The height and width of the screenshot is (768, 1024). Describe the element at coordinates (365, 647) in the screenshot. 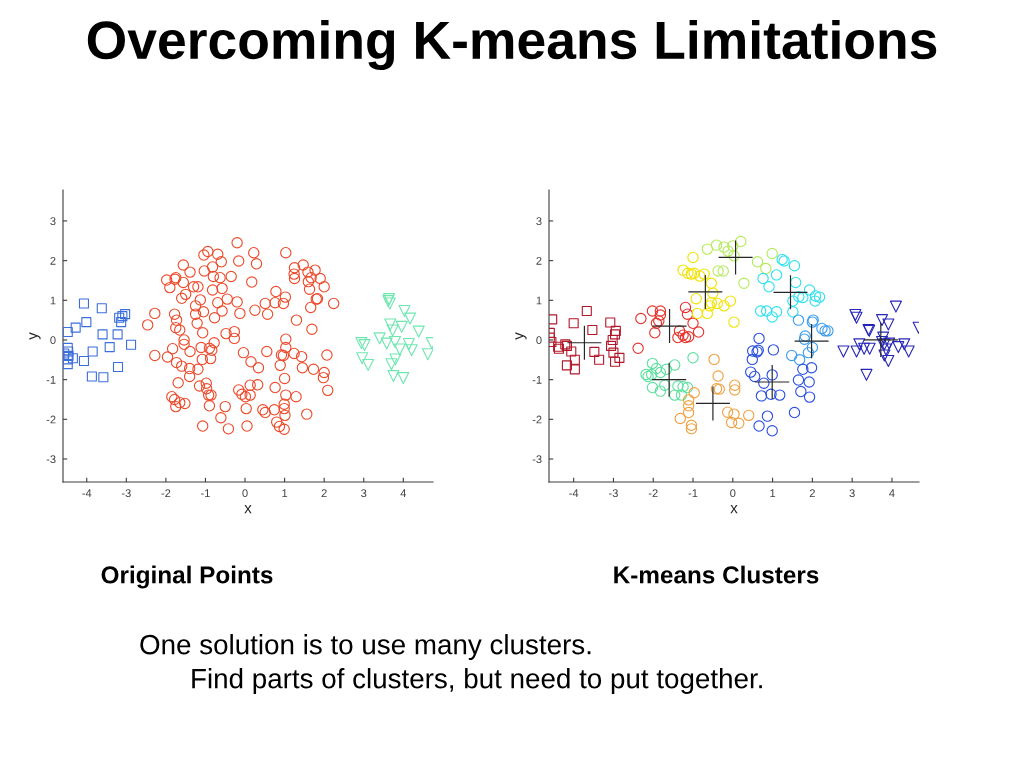

I see `text: One solution is to use many clusters.` at that location.